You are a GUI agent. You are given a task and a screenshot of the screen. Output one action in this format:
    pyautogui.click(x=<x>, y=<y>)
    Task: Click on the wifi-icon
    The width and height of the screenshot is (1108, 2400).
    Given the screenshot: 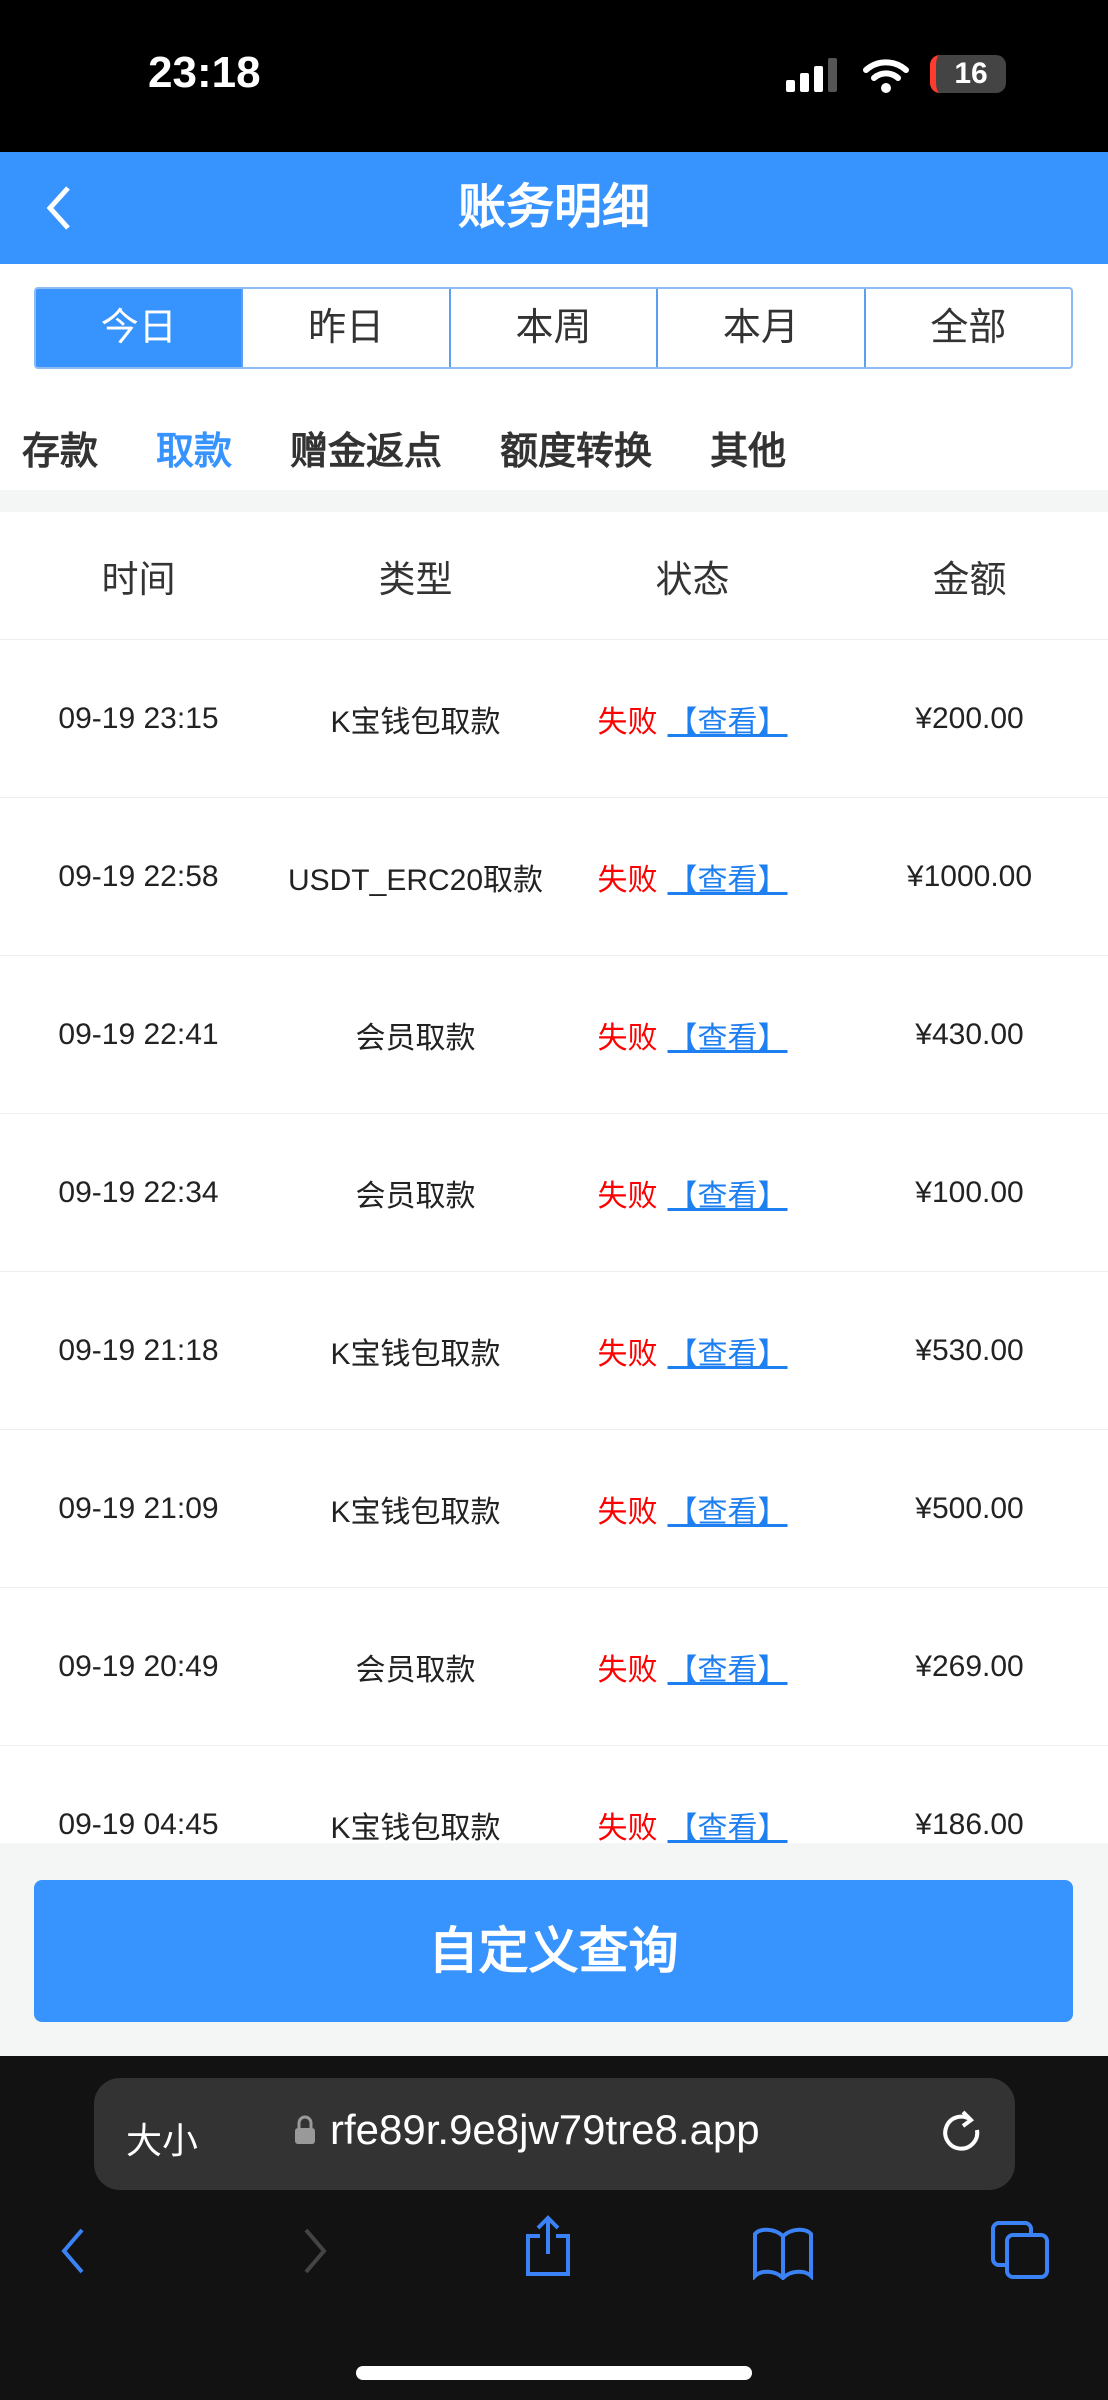 What is the action you would take?
    pyautogui.click(x=886, y=76)
    